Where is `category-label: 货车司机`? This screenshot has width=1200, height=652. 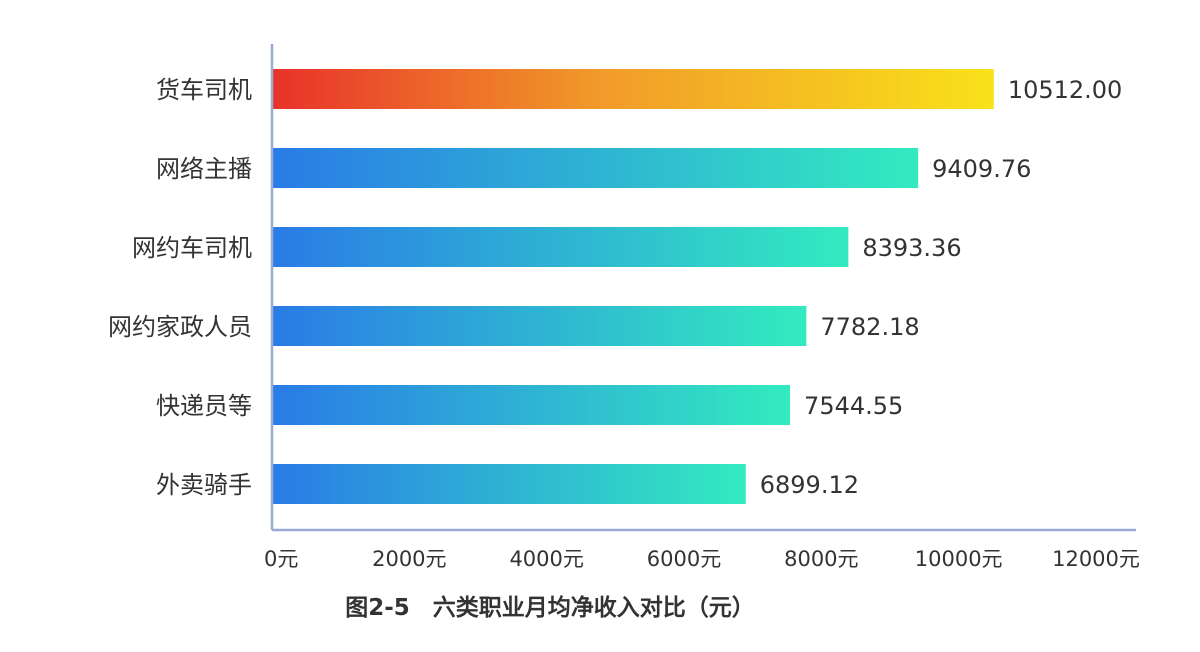 category-label: 货车司机 is located at coordinates (204, 90).